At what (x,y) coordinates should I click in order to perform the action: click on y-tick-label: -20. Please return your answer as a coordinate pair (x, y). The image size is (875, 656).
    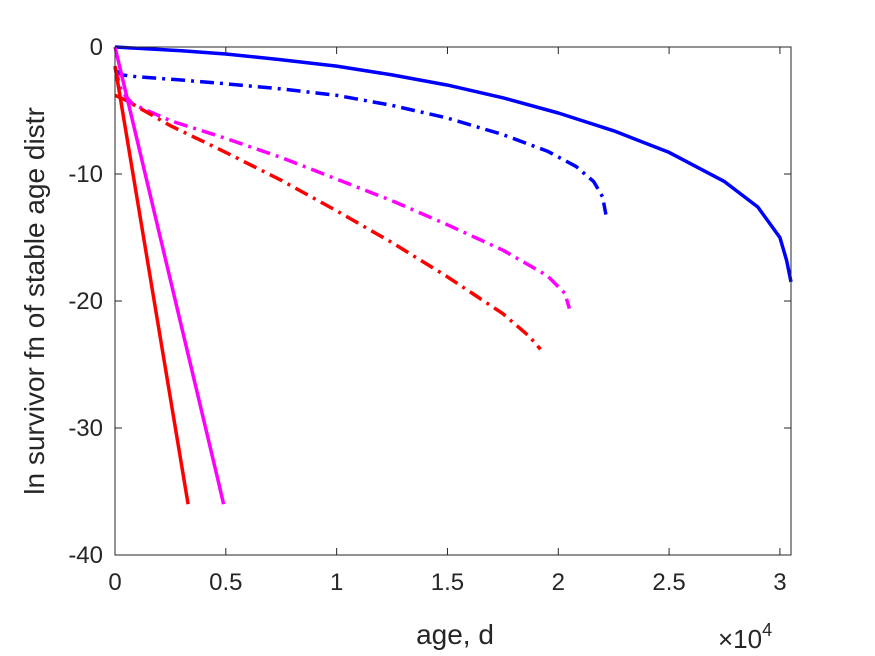
    Looking at the image, I should click on (85, 301).